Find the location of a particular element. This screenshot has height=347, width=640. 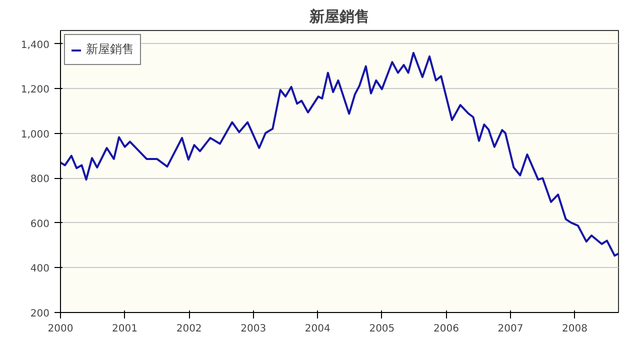

x-tick-label: 2007 is located at coordinates (511, 329).